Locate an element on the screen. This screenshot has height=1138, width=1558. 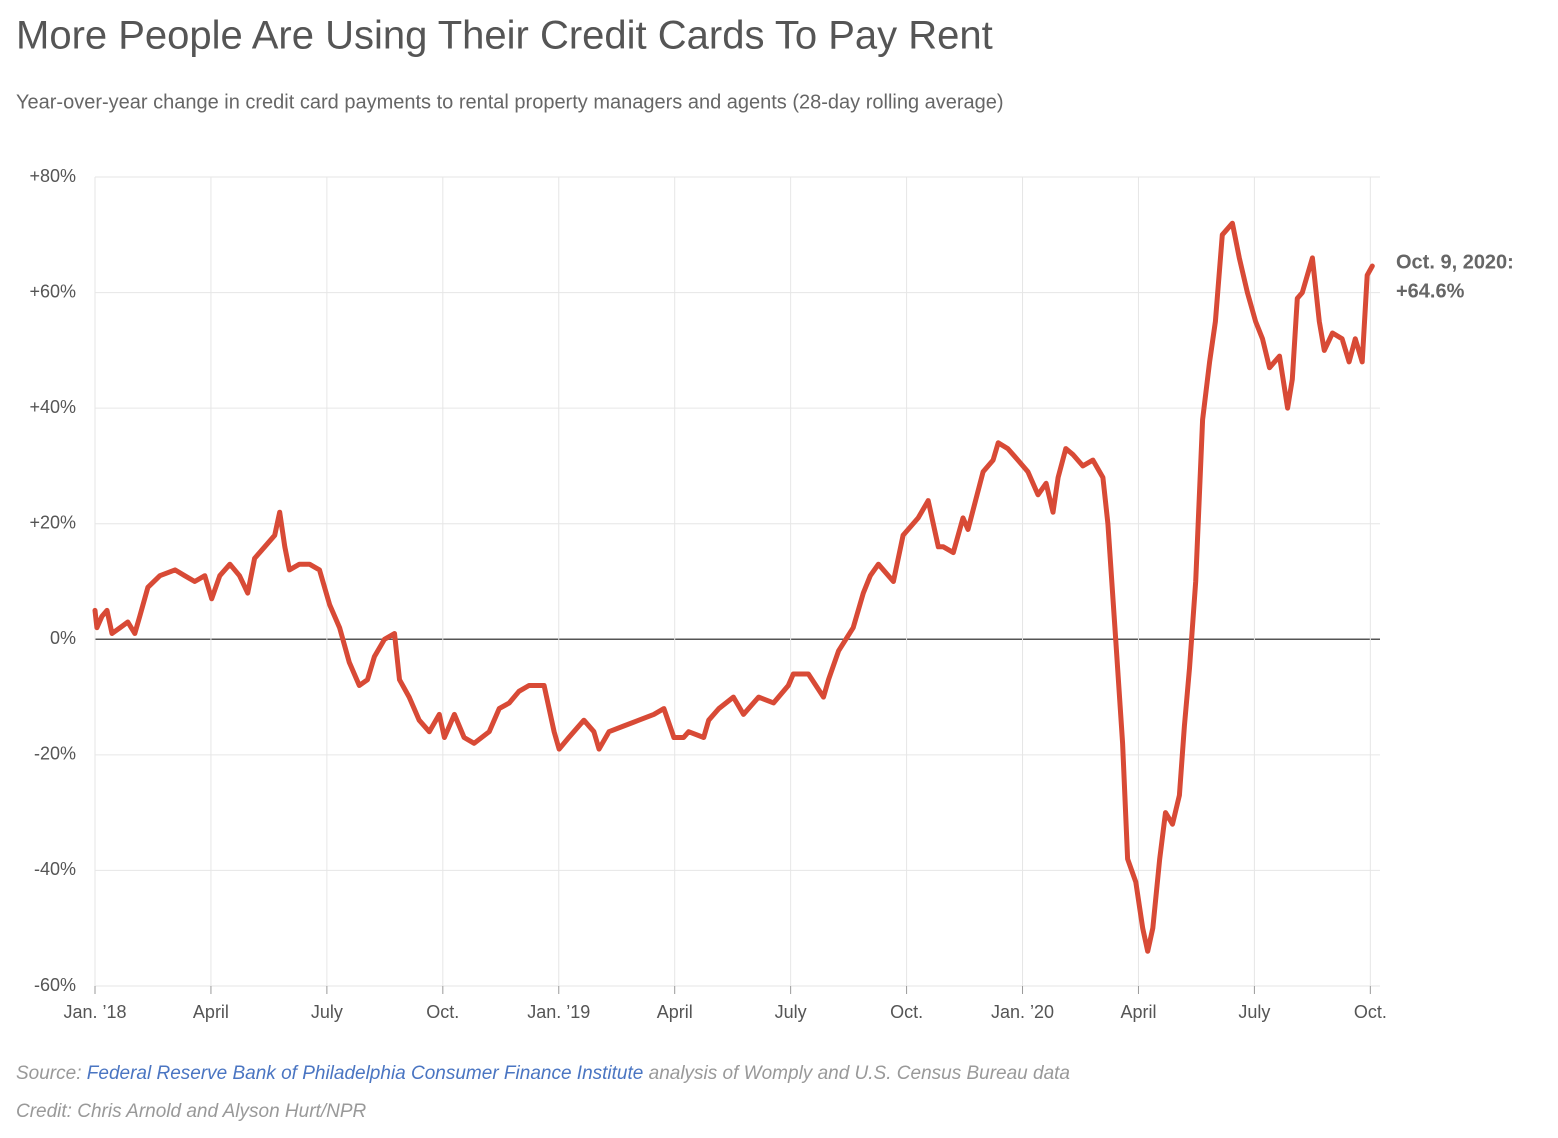
y-tick-label: -20% is located at coordinates (55, 754).